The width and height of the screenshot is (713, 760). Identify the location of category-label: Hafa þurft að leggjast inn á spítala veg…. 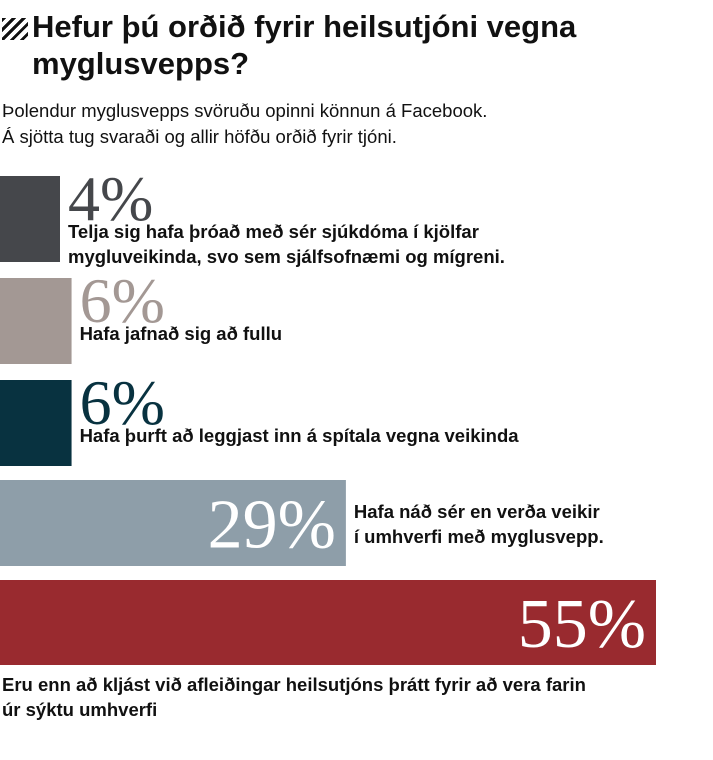
(300, 435).